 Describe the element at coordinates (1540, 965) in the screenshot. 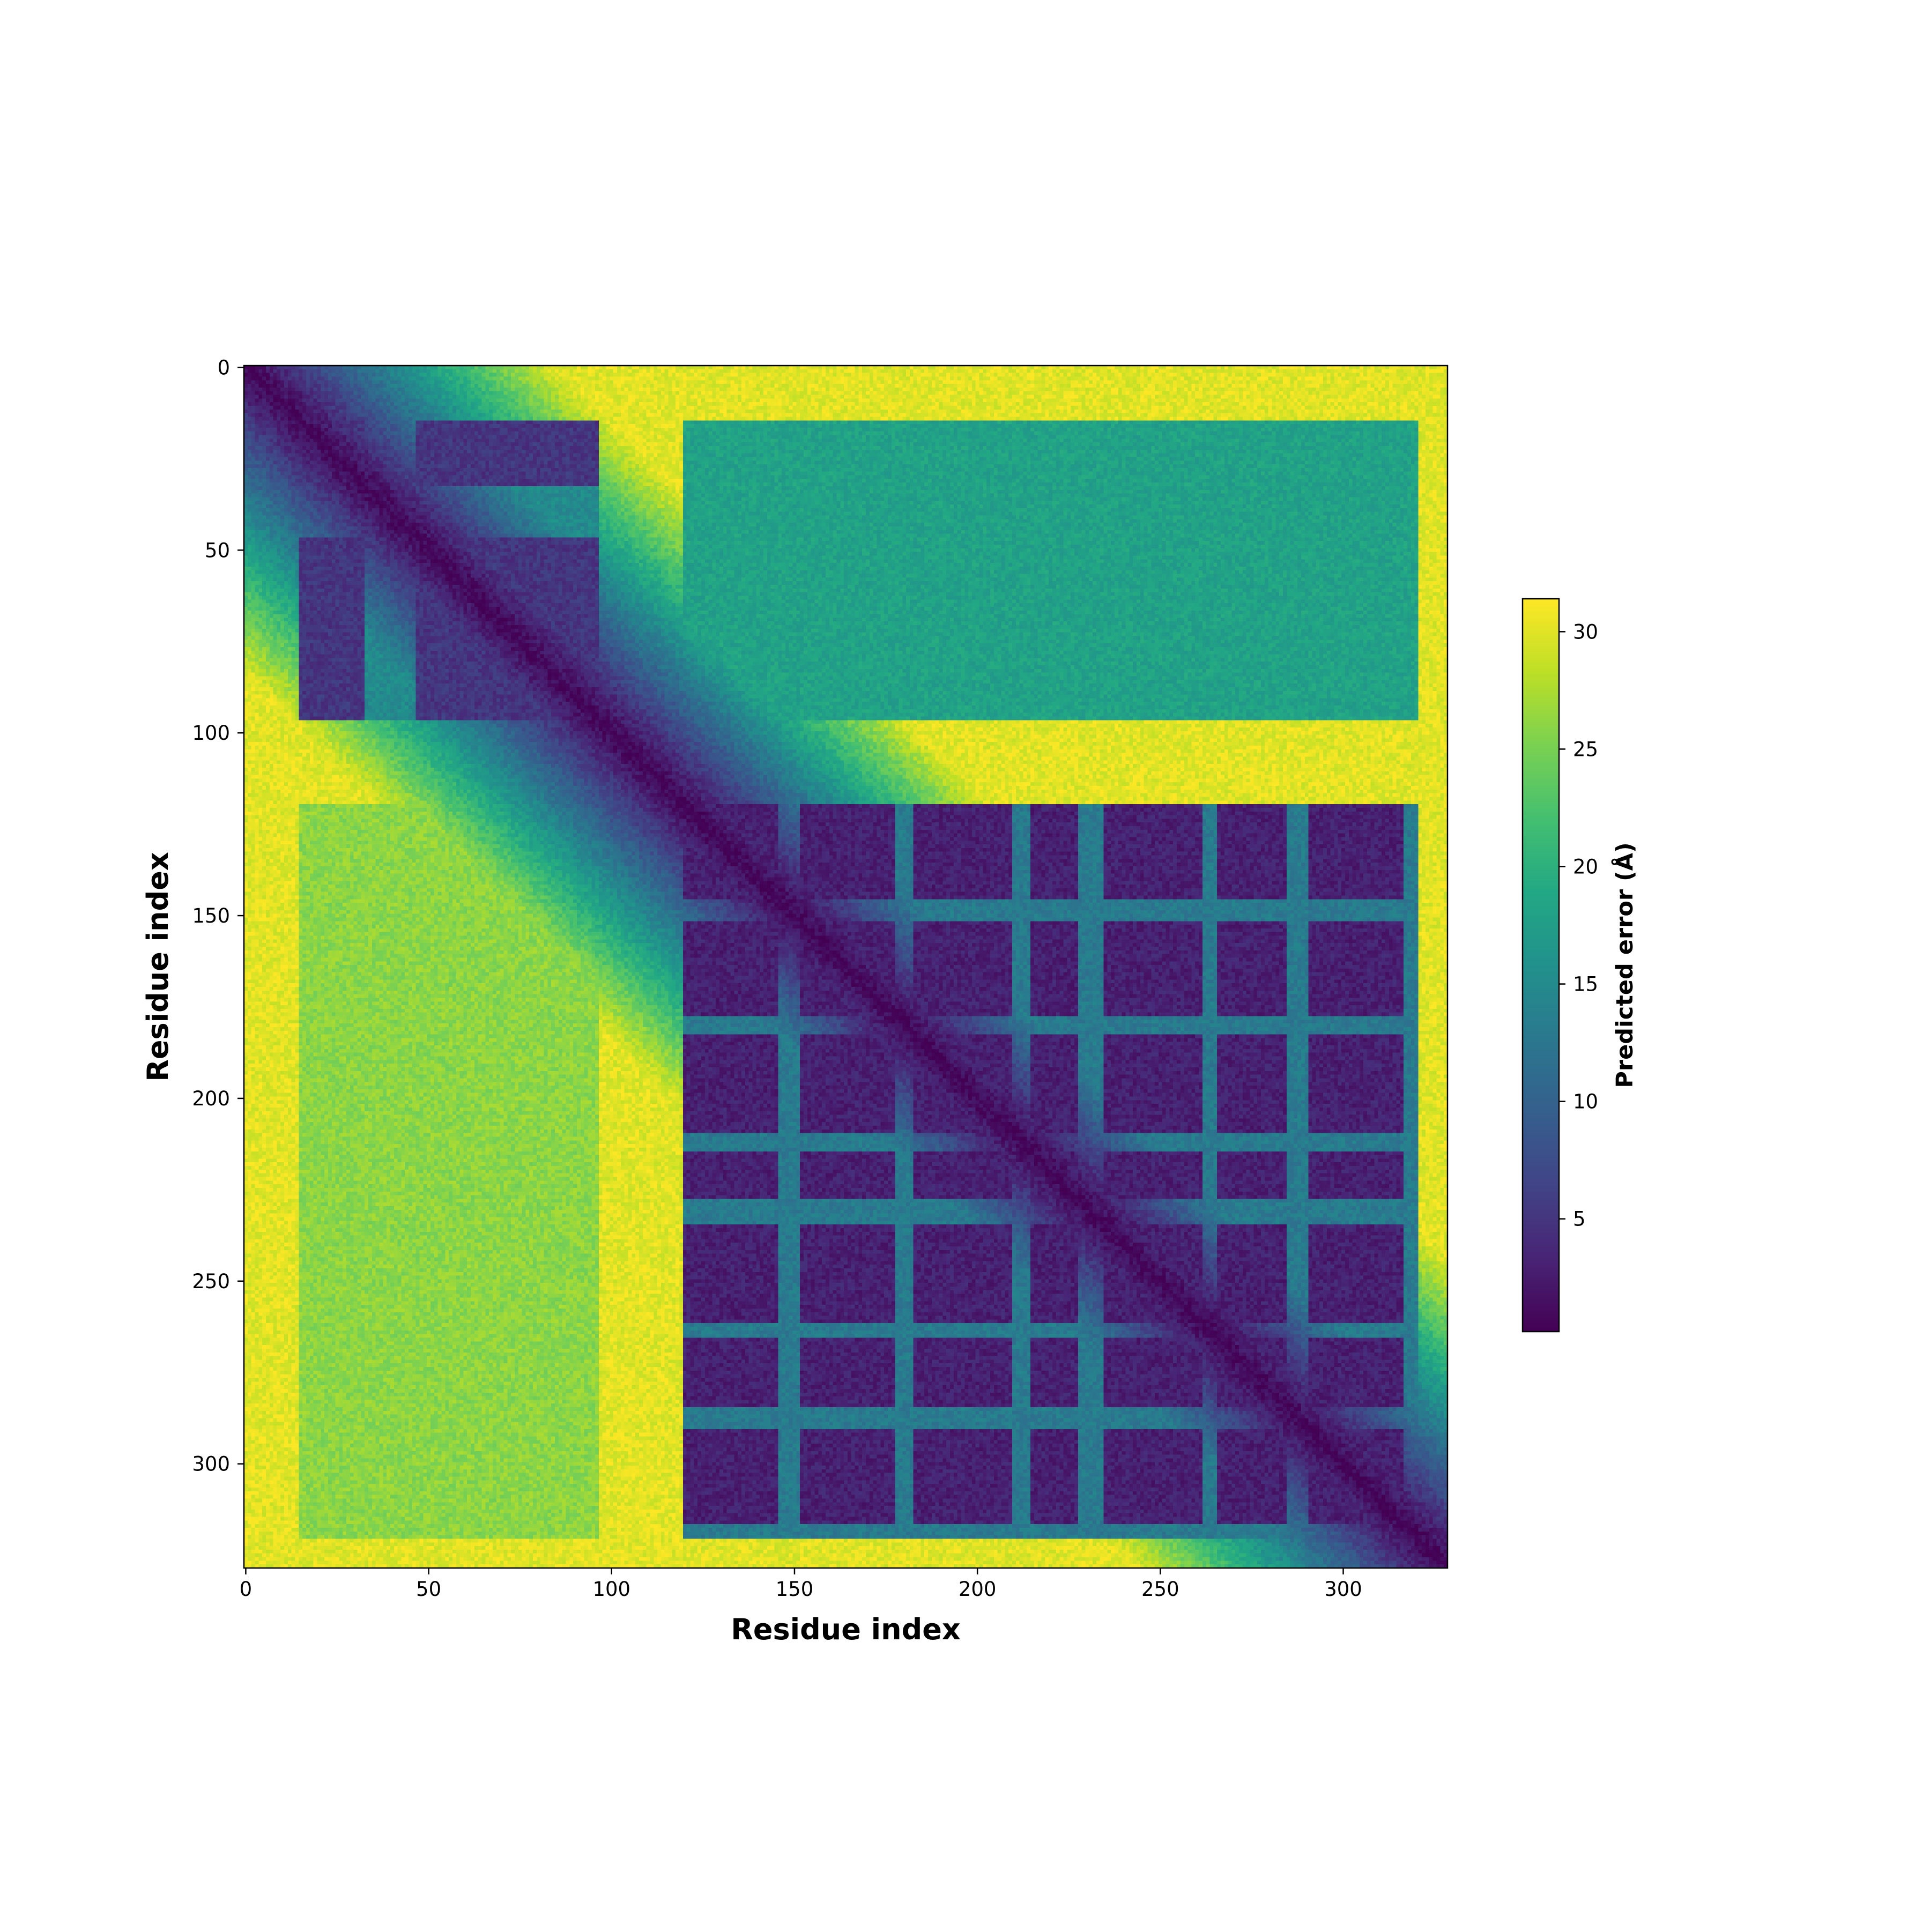

I see `colorbar` at that location.